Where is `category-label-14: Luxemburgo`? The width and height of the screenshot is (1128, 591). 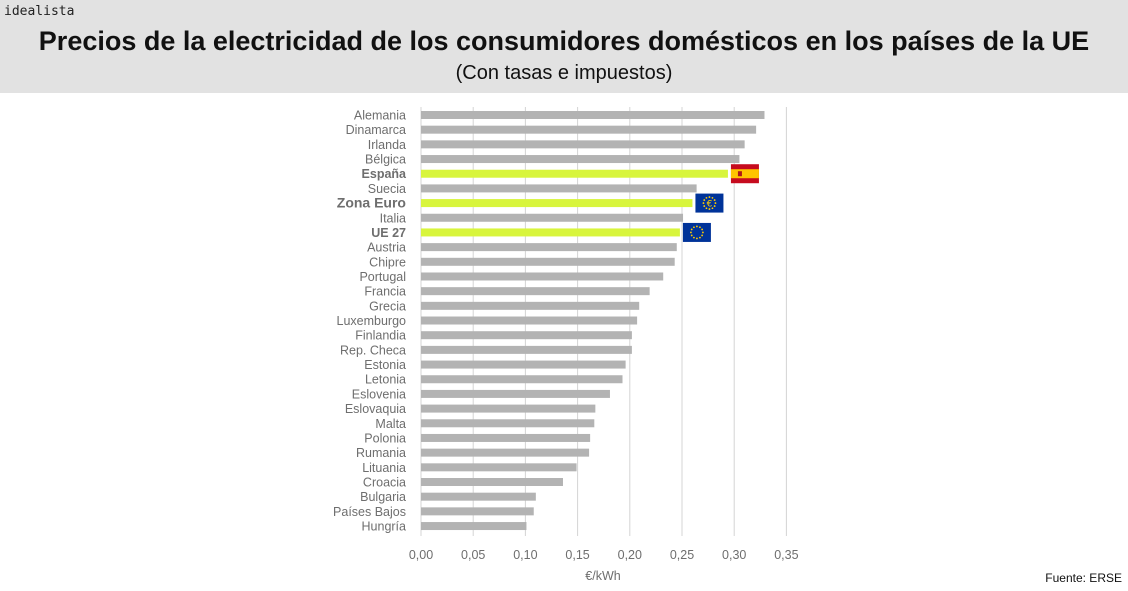 category-label-14: Luxemburgo is located at coordinates (372, 321).